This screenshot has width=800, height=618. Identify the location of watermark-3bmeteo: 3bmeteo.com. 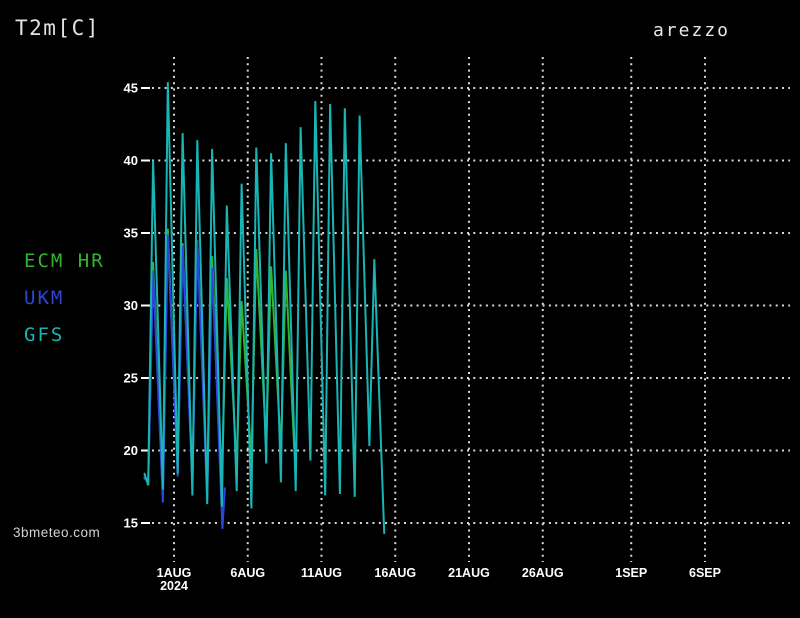
(57, 532).